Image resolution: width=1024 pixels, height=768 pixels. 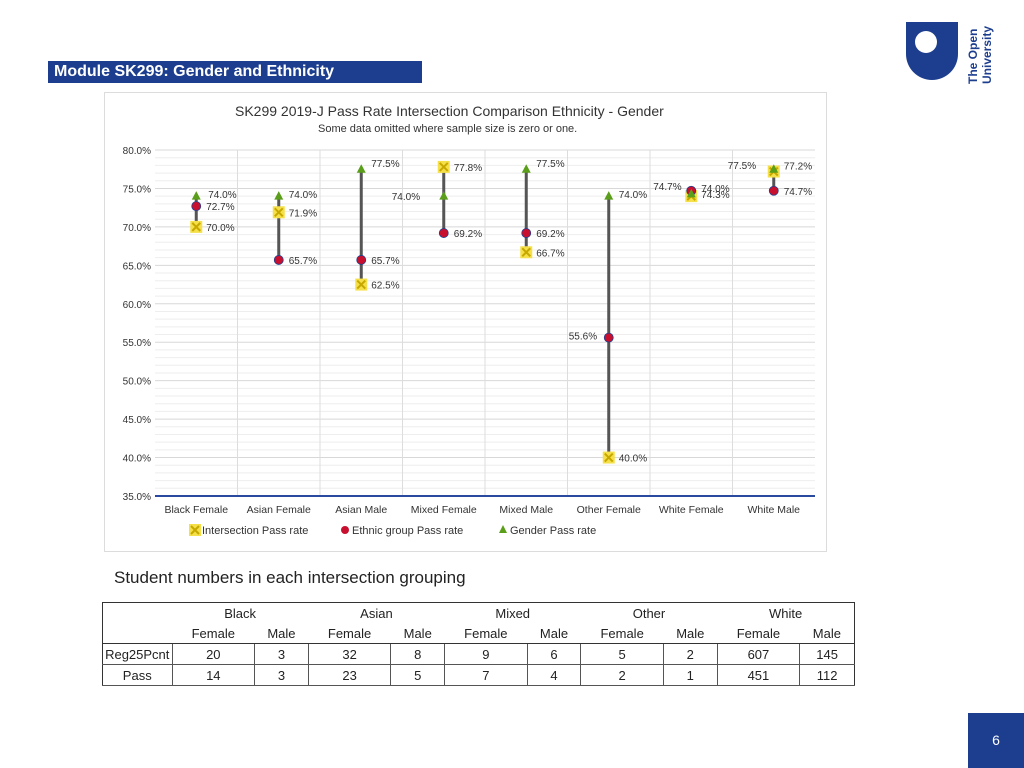 I want to click on table-group-header: White, so click(x=786, y=612).